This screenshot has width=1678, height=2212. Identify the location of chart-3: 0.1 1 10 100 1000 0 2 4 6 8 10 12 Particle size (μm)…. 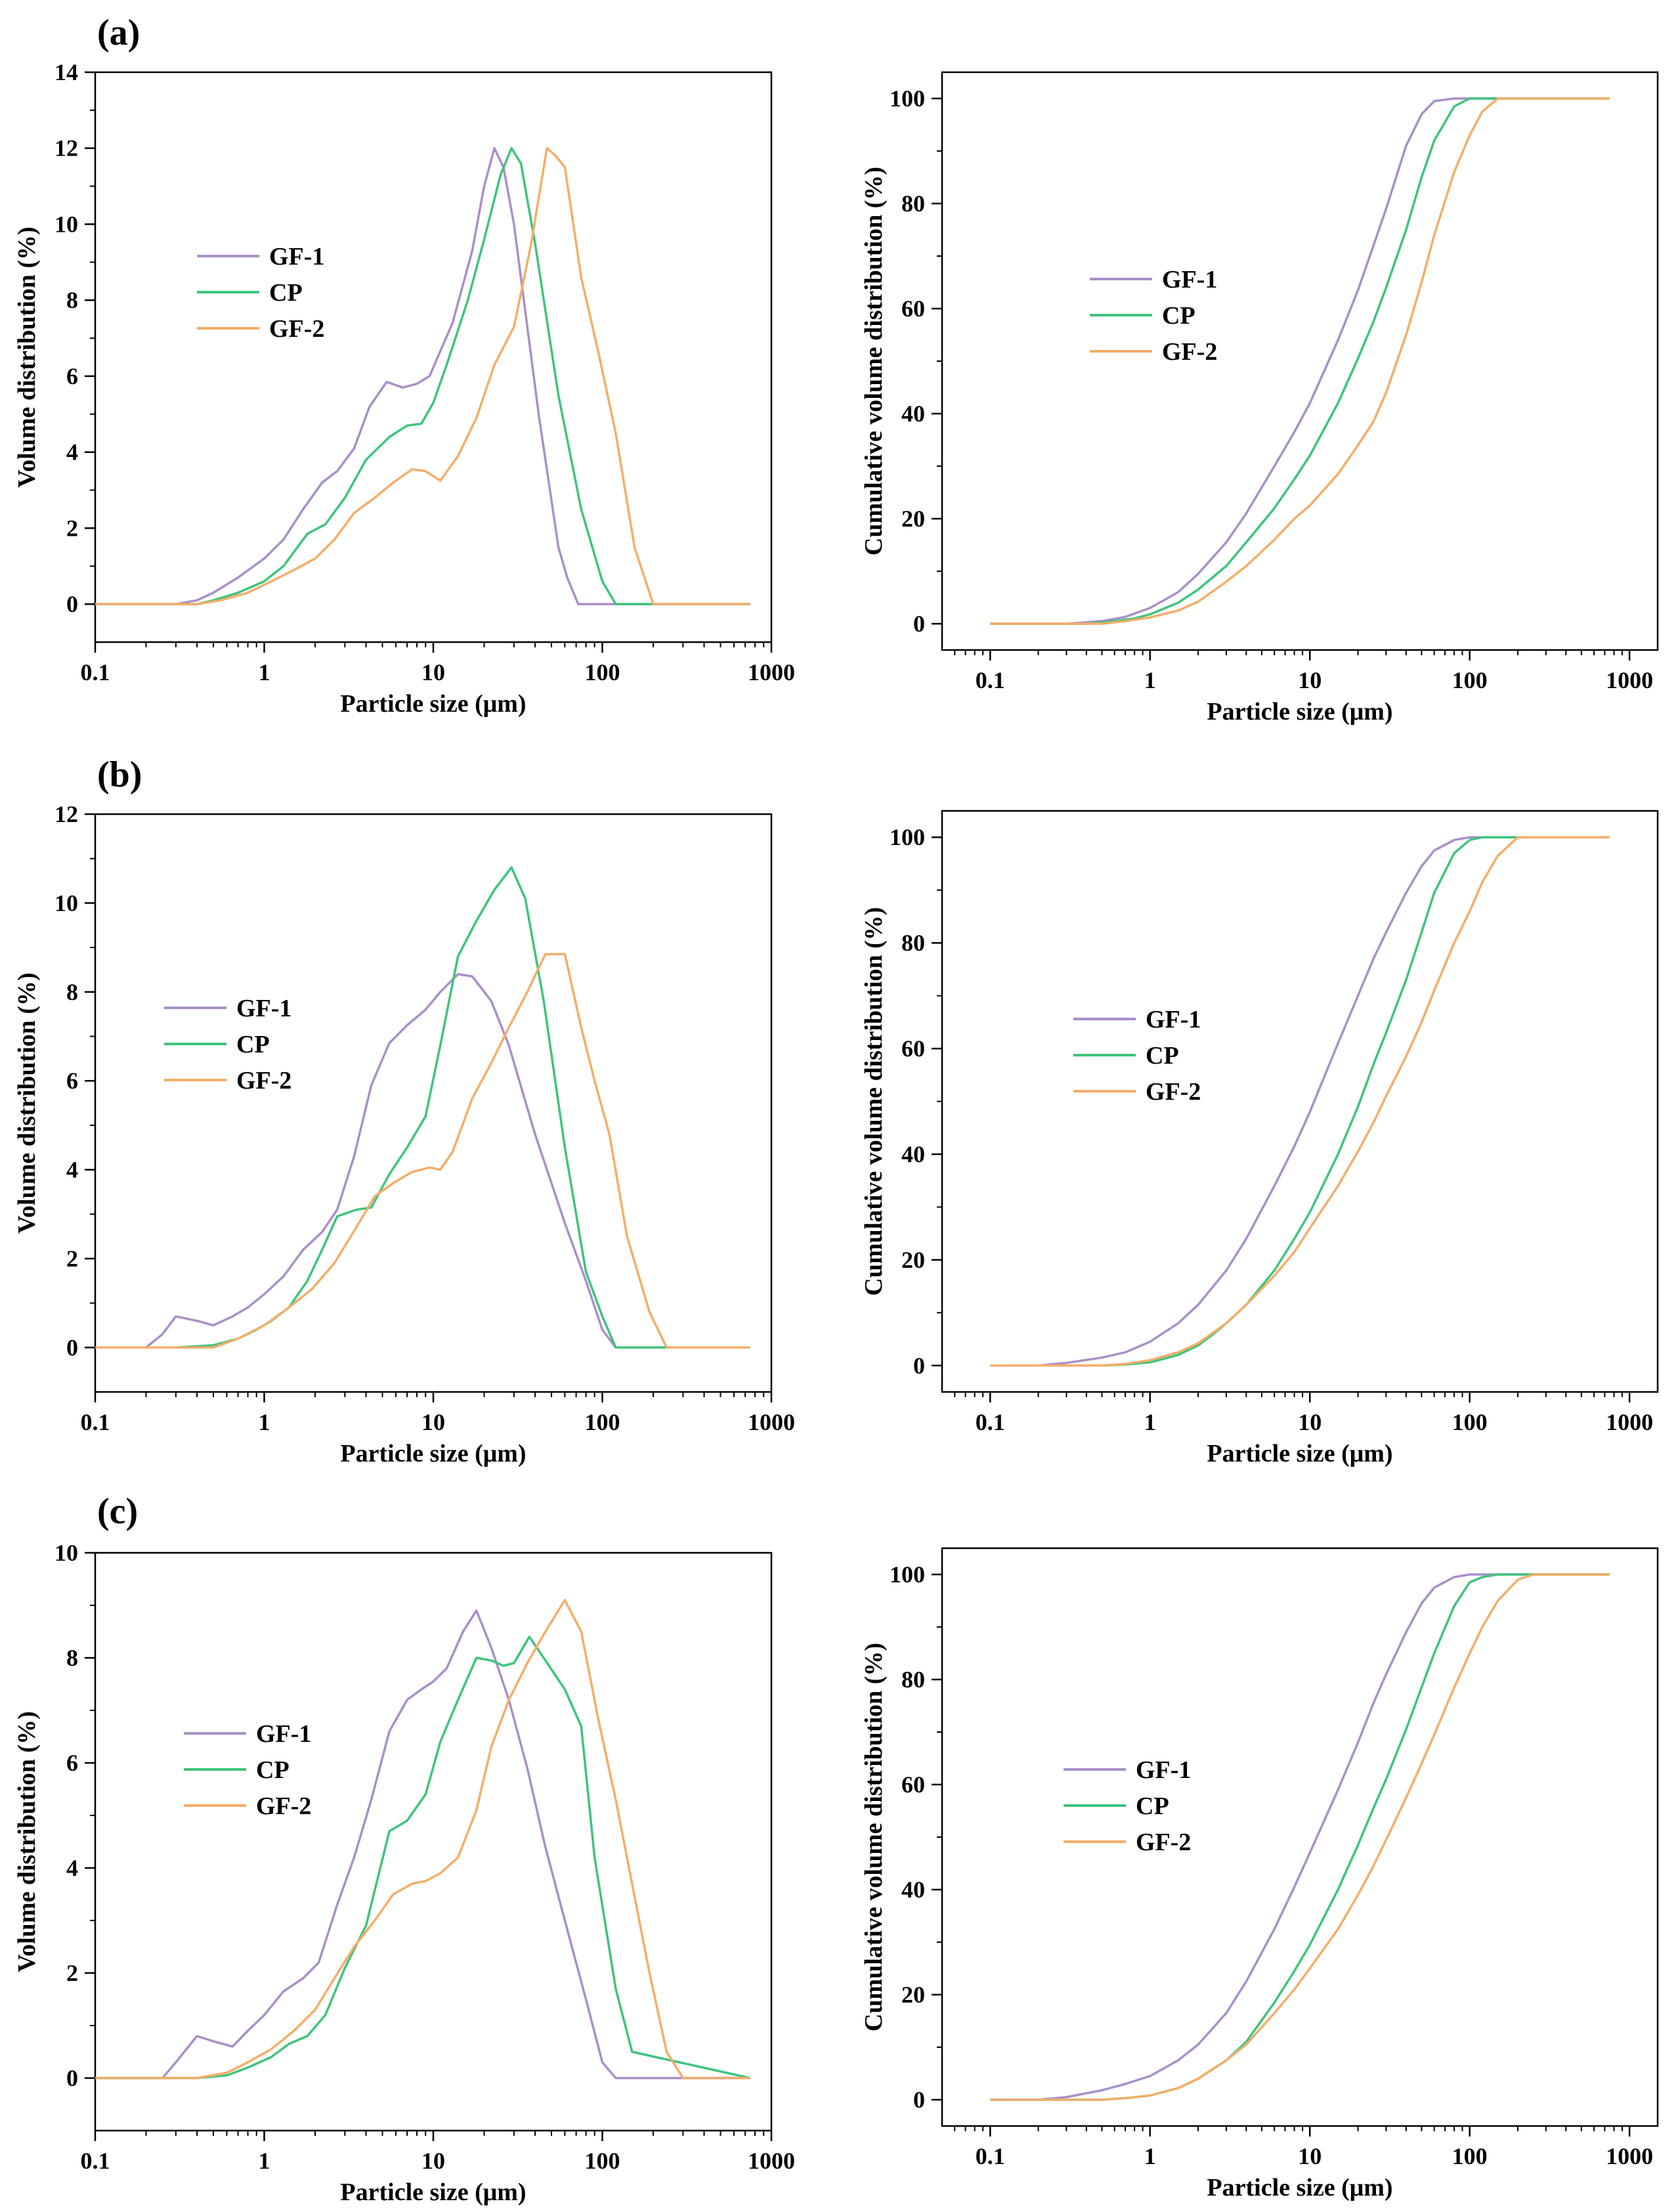
(404, 1134).